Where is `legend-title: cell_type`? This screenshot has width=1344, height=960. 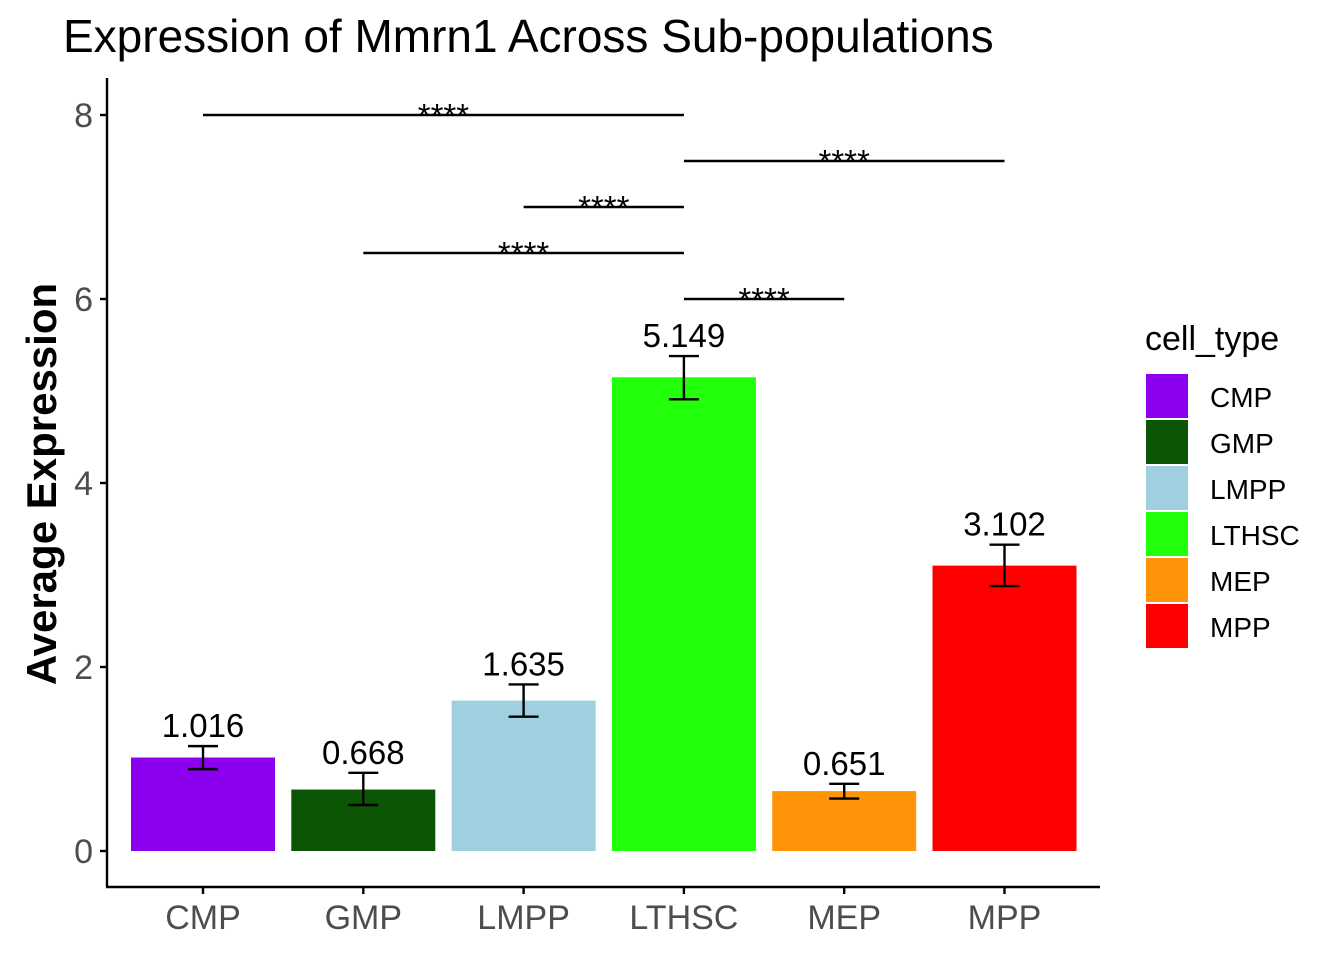 legend-title: cell_type is located at coordinates (1212, 339).